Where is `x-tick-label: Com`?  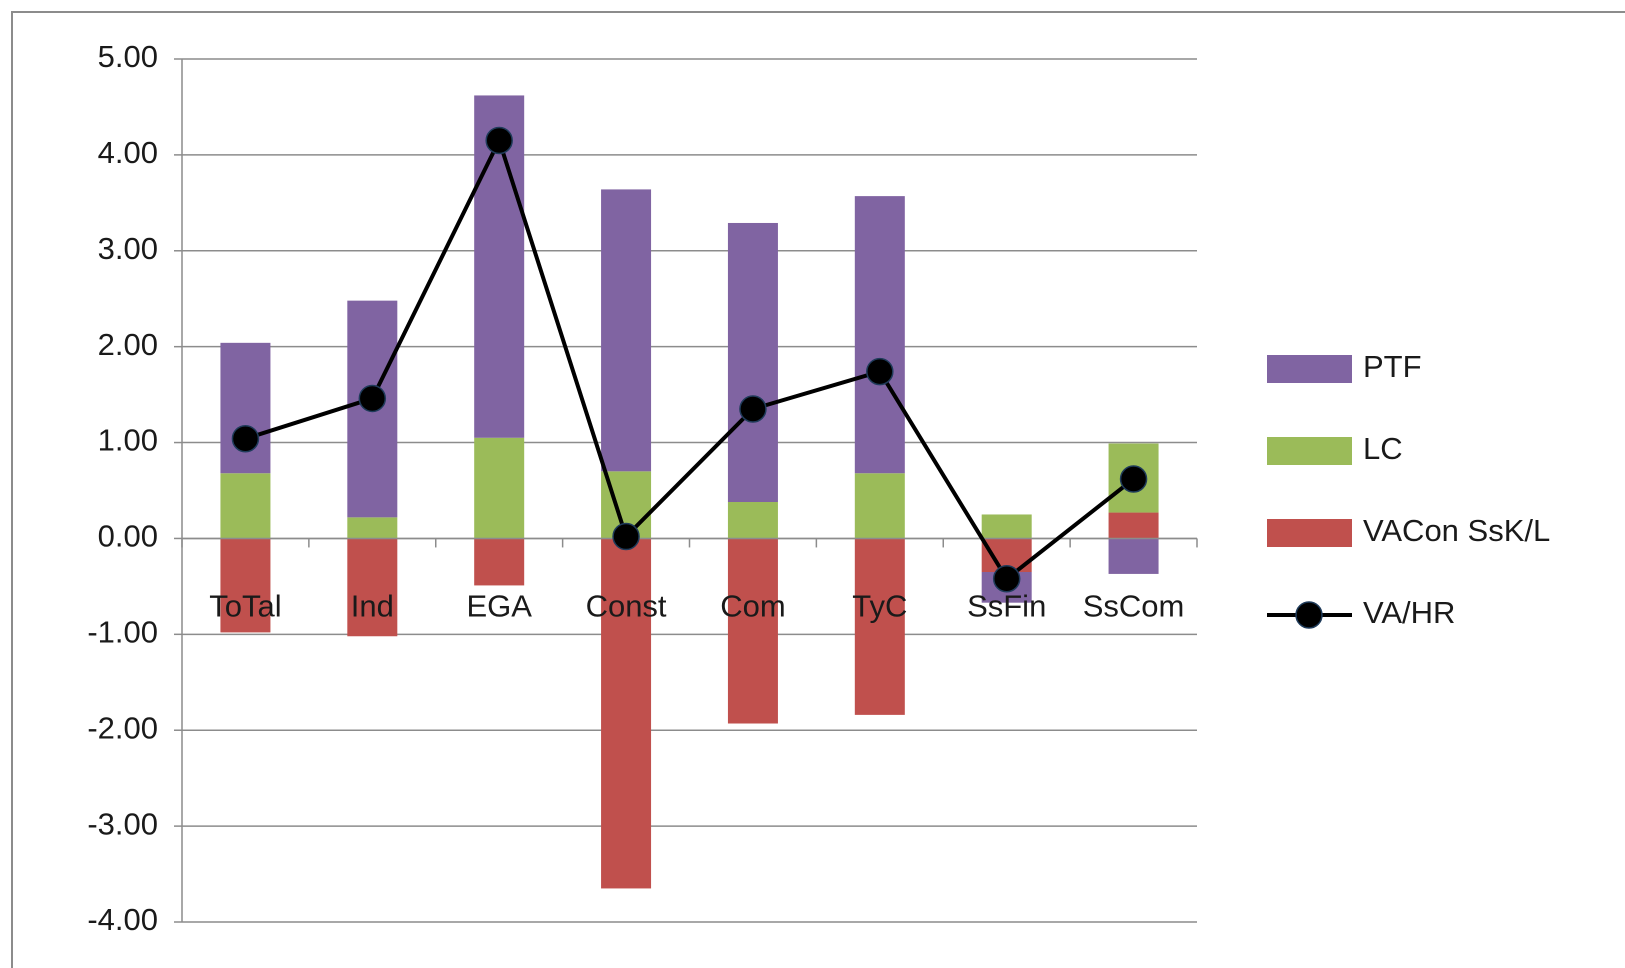
x-tick-label: Com is located at coordinates (752, 606).